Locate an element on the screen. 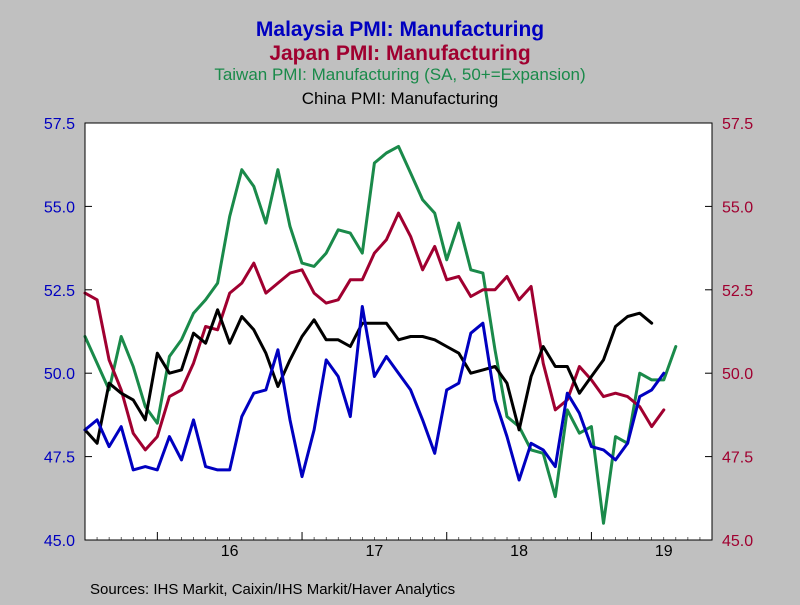  y-left-tick-label-4: 55.0 is located at coordinates (59, 207).